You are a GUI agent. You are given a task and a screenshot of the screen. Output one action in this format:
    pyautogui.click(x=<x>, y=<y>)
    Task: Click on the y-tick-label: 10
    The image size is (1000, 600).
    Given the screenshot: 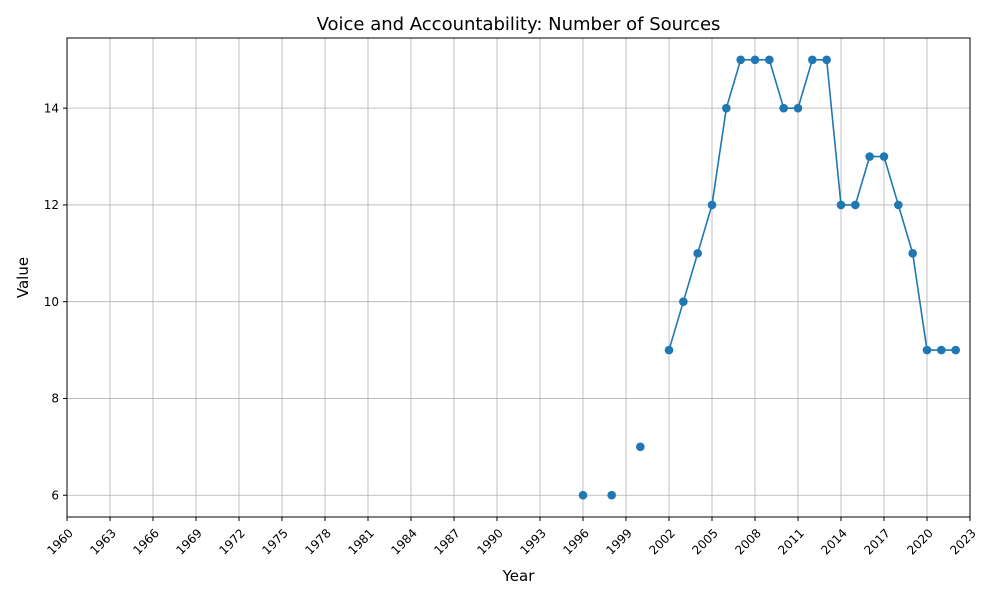 What is the action you would take?
    pyautogui.click(x=51, y=302)
    